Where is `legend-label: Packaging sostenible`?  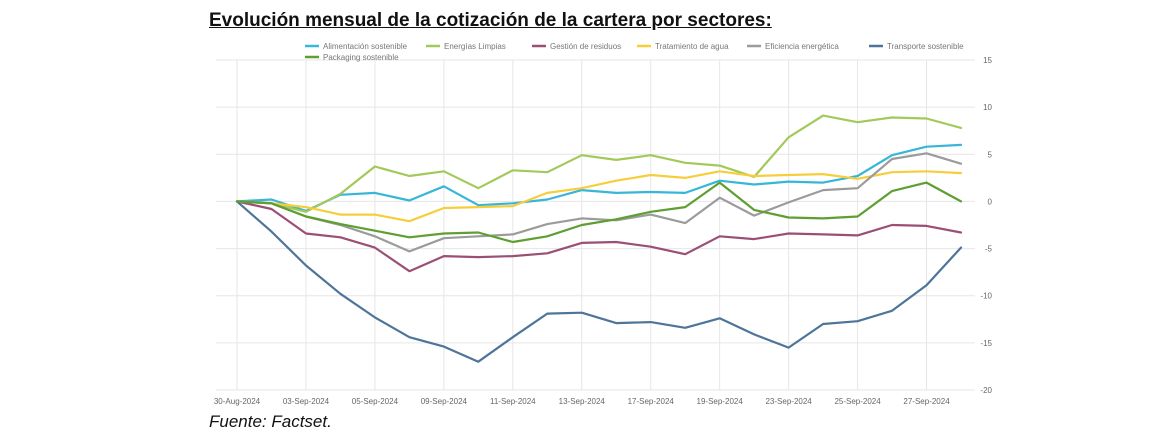 legend-label: Packaging sostenible is located at coordinates (361, 57).